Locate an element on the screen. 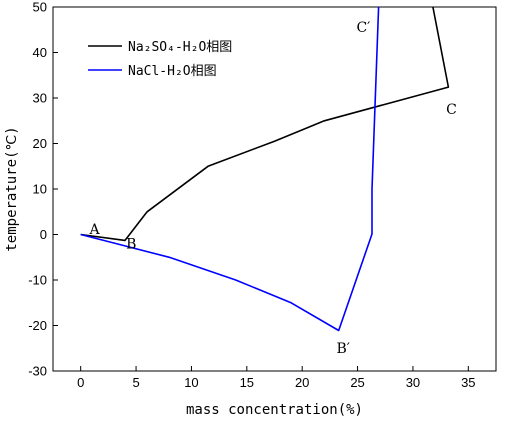 The width and height of the screenshot is (505, 421). y-tick-label: -30 is located at coordinates (37, 371).